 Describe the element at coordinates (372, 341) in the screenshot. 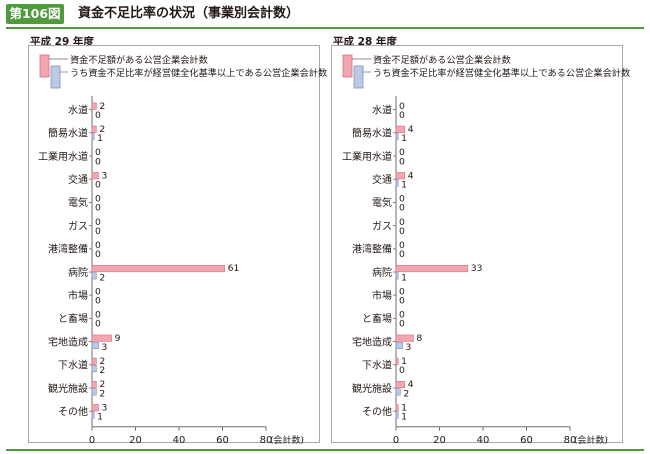

I see `category-label: 宅地造成` at that location.